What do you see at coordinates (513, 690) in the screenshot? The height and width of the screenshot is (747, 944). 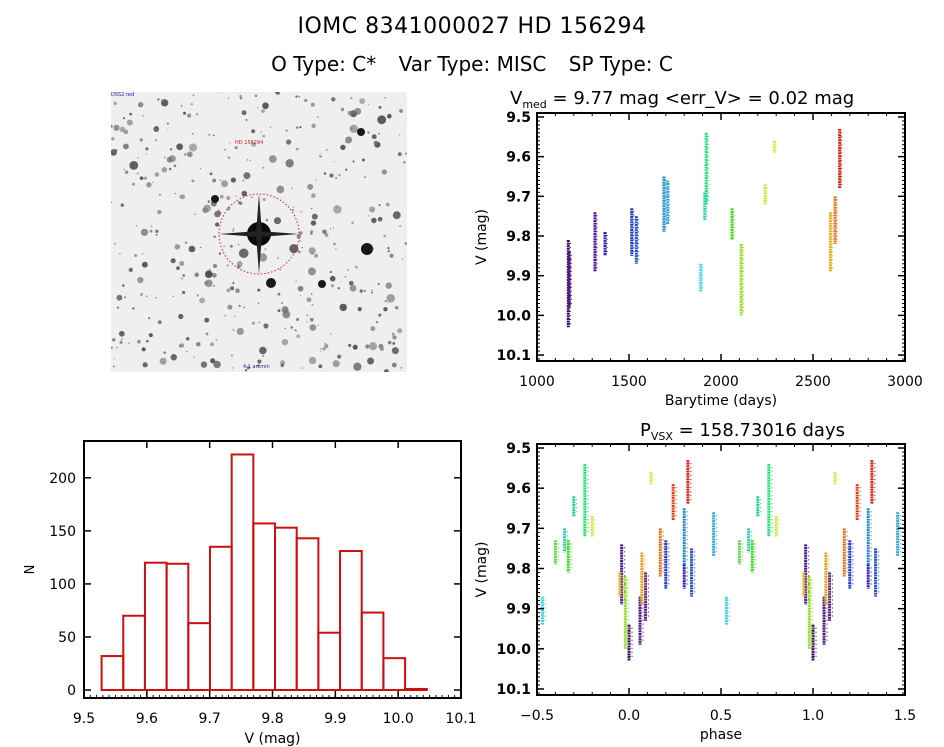 I see `y-tick-label: 10.1` at bounding box center [513, 690].